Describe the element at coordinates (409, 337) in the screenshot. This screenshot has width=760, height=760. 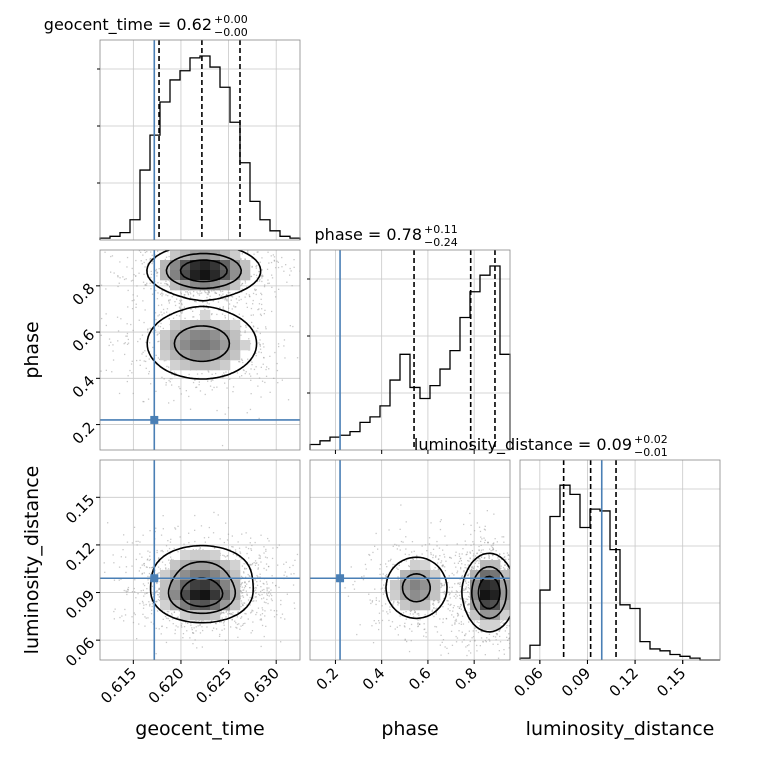
I see `hist-panel-phase: phase = 0.78 +0.11−0.24` at that location.